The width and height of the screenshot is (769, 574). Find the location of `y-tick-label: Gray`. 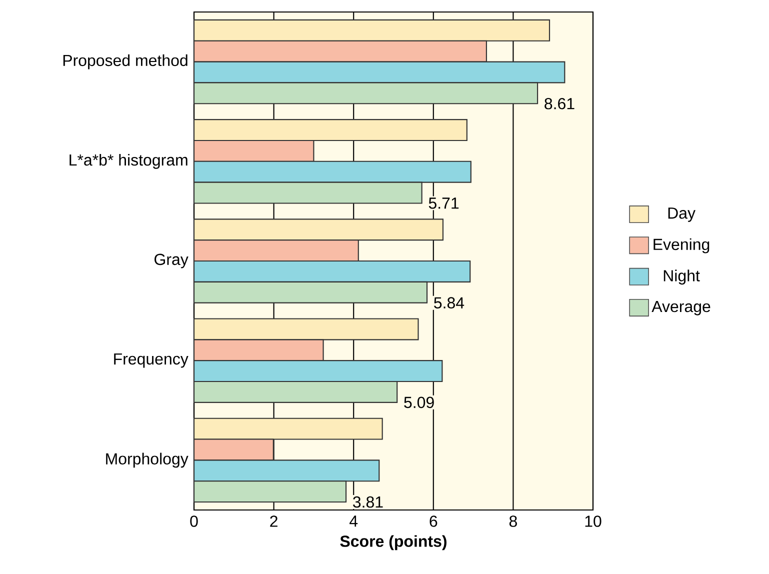

y-tick-label: Gray is located at coordinates (171, 261).